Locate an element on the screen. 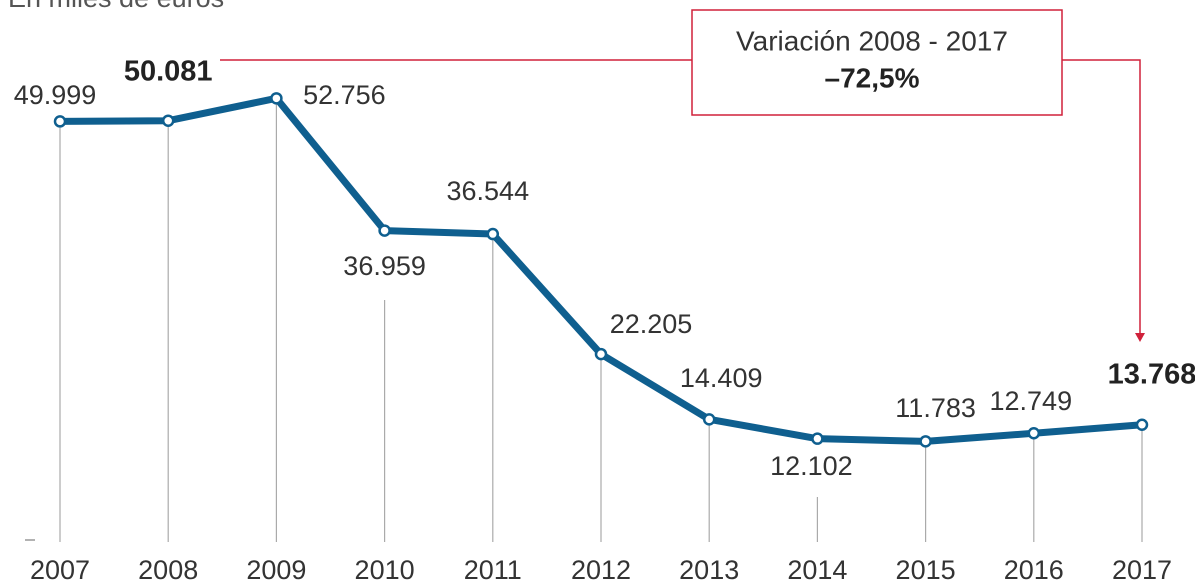 This screenshot has height=588, width=1195. data-label: 50.081 is located at coordinates (168, 72).